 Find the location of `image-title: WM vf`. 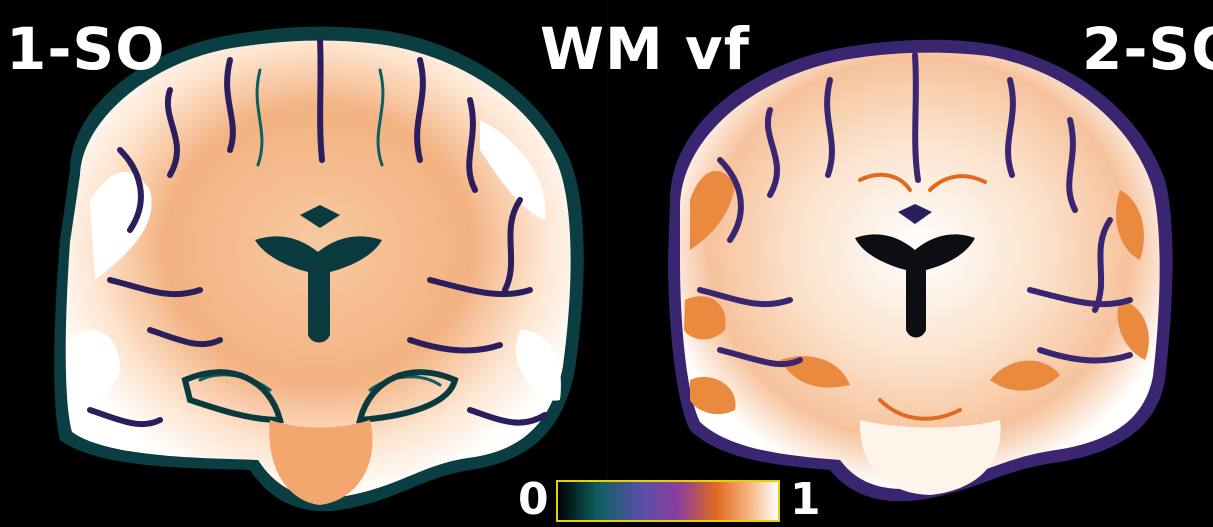

image-title: WM vf is located at coordinates (645, 49).